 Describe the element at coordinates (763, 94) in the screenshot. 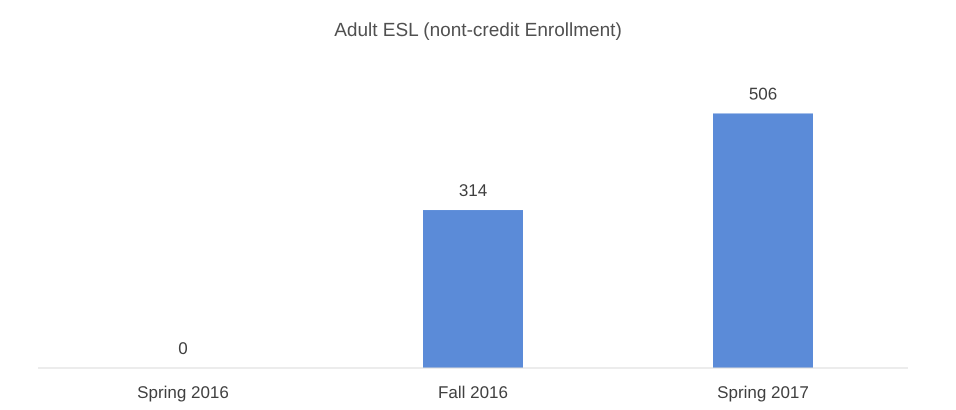

I see `data-label: 506` at that location.